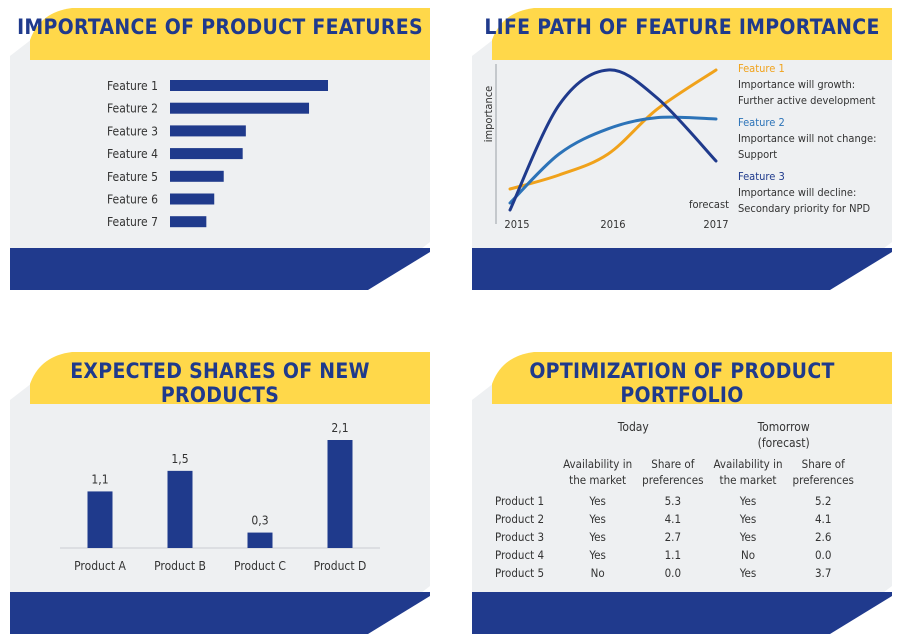 The width and height of the screenshot is (900, 636). What do you see at coordinates (340, 566) in the screenshot?
I see `product-label: Product D` at bounding box center [340, 566].